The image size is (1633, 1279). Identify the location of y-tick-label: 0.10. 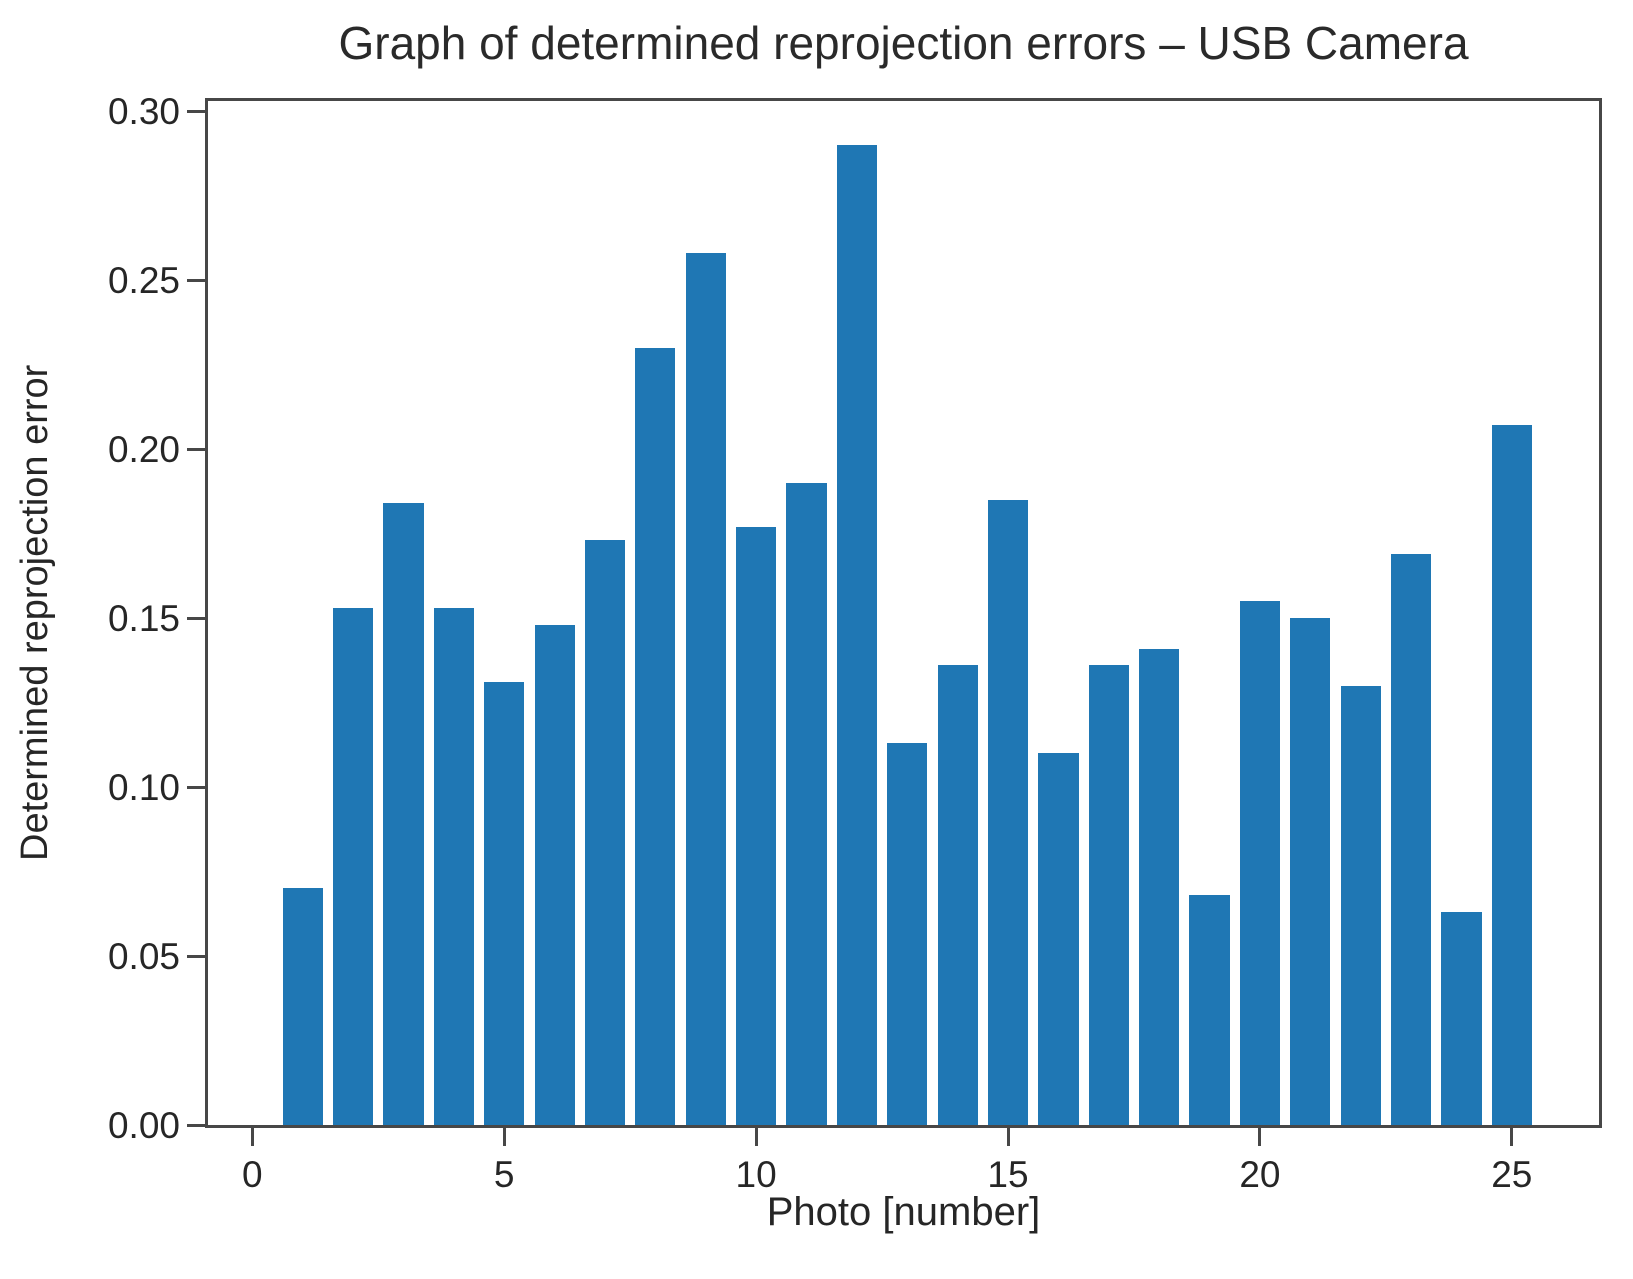
(143, 787).